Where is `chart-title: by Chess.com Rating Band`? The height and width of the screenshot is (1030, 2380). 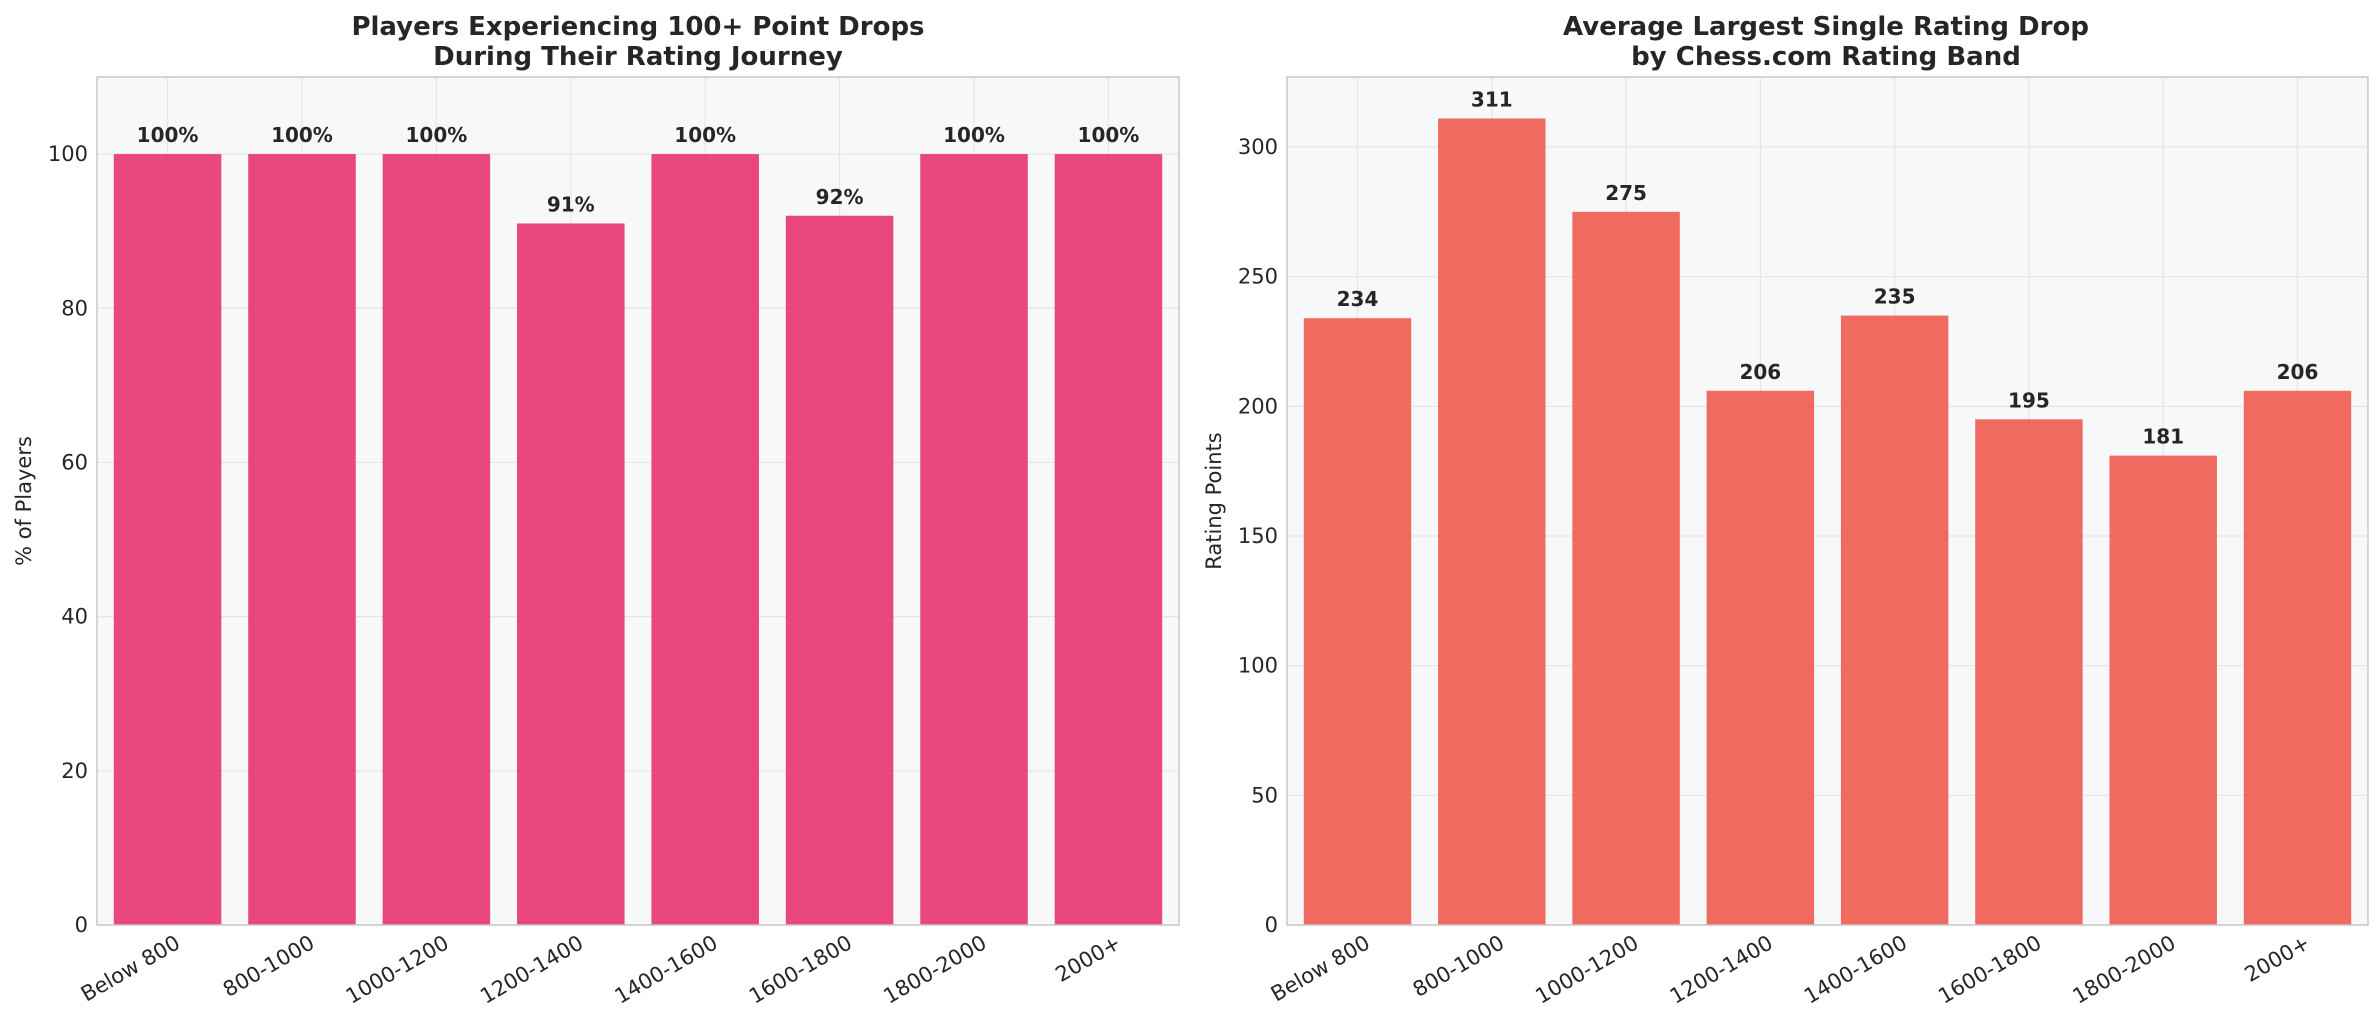
chart-title: by Chess.com Rating Band is located at coordinates (1826, 57).